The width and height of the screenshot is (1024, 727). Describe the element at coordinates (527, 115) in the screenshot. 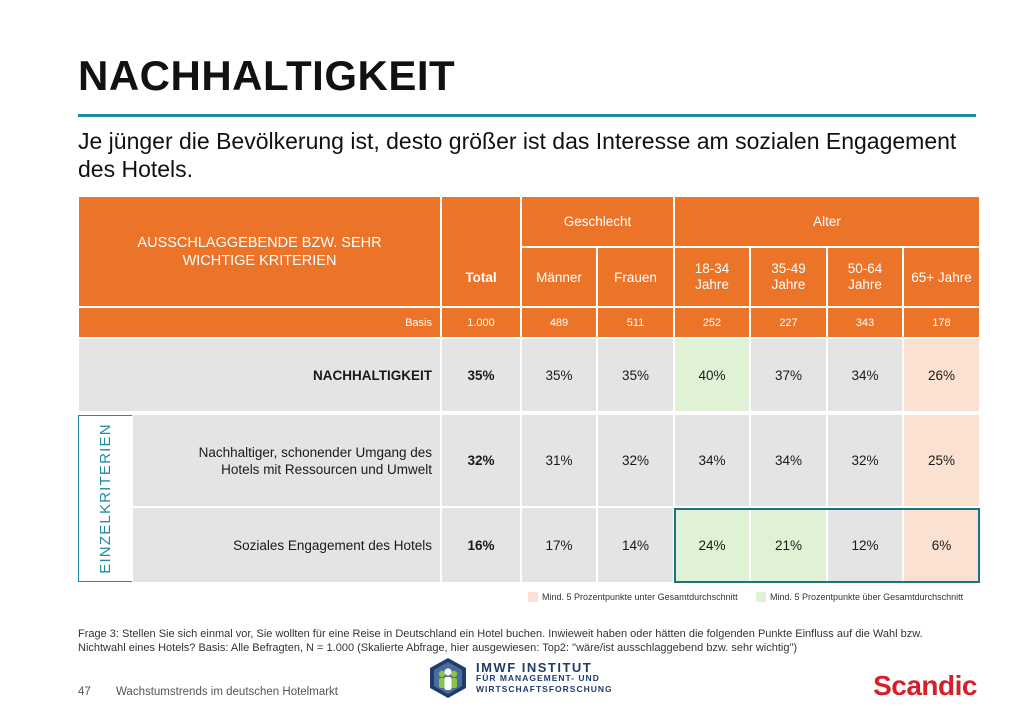

I see `title-divider` at that location.